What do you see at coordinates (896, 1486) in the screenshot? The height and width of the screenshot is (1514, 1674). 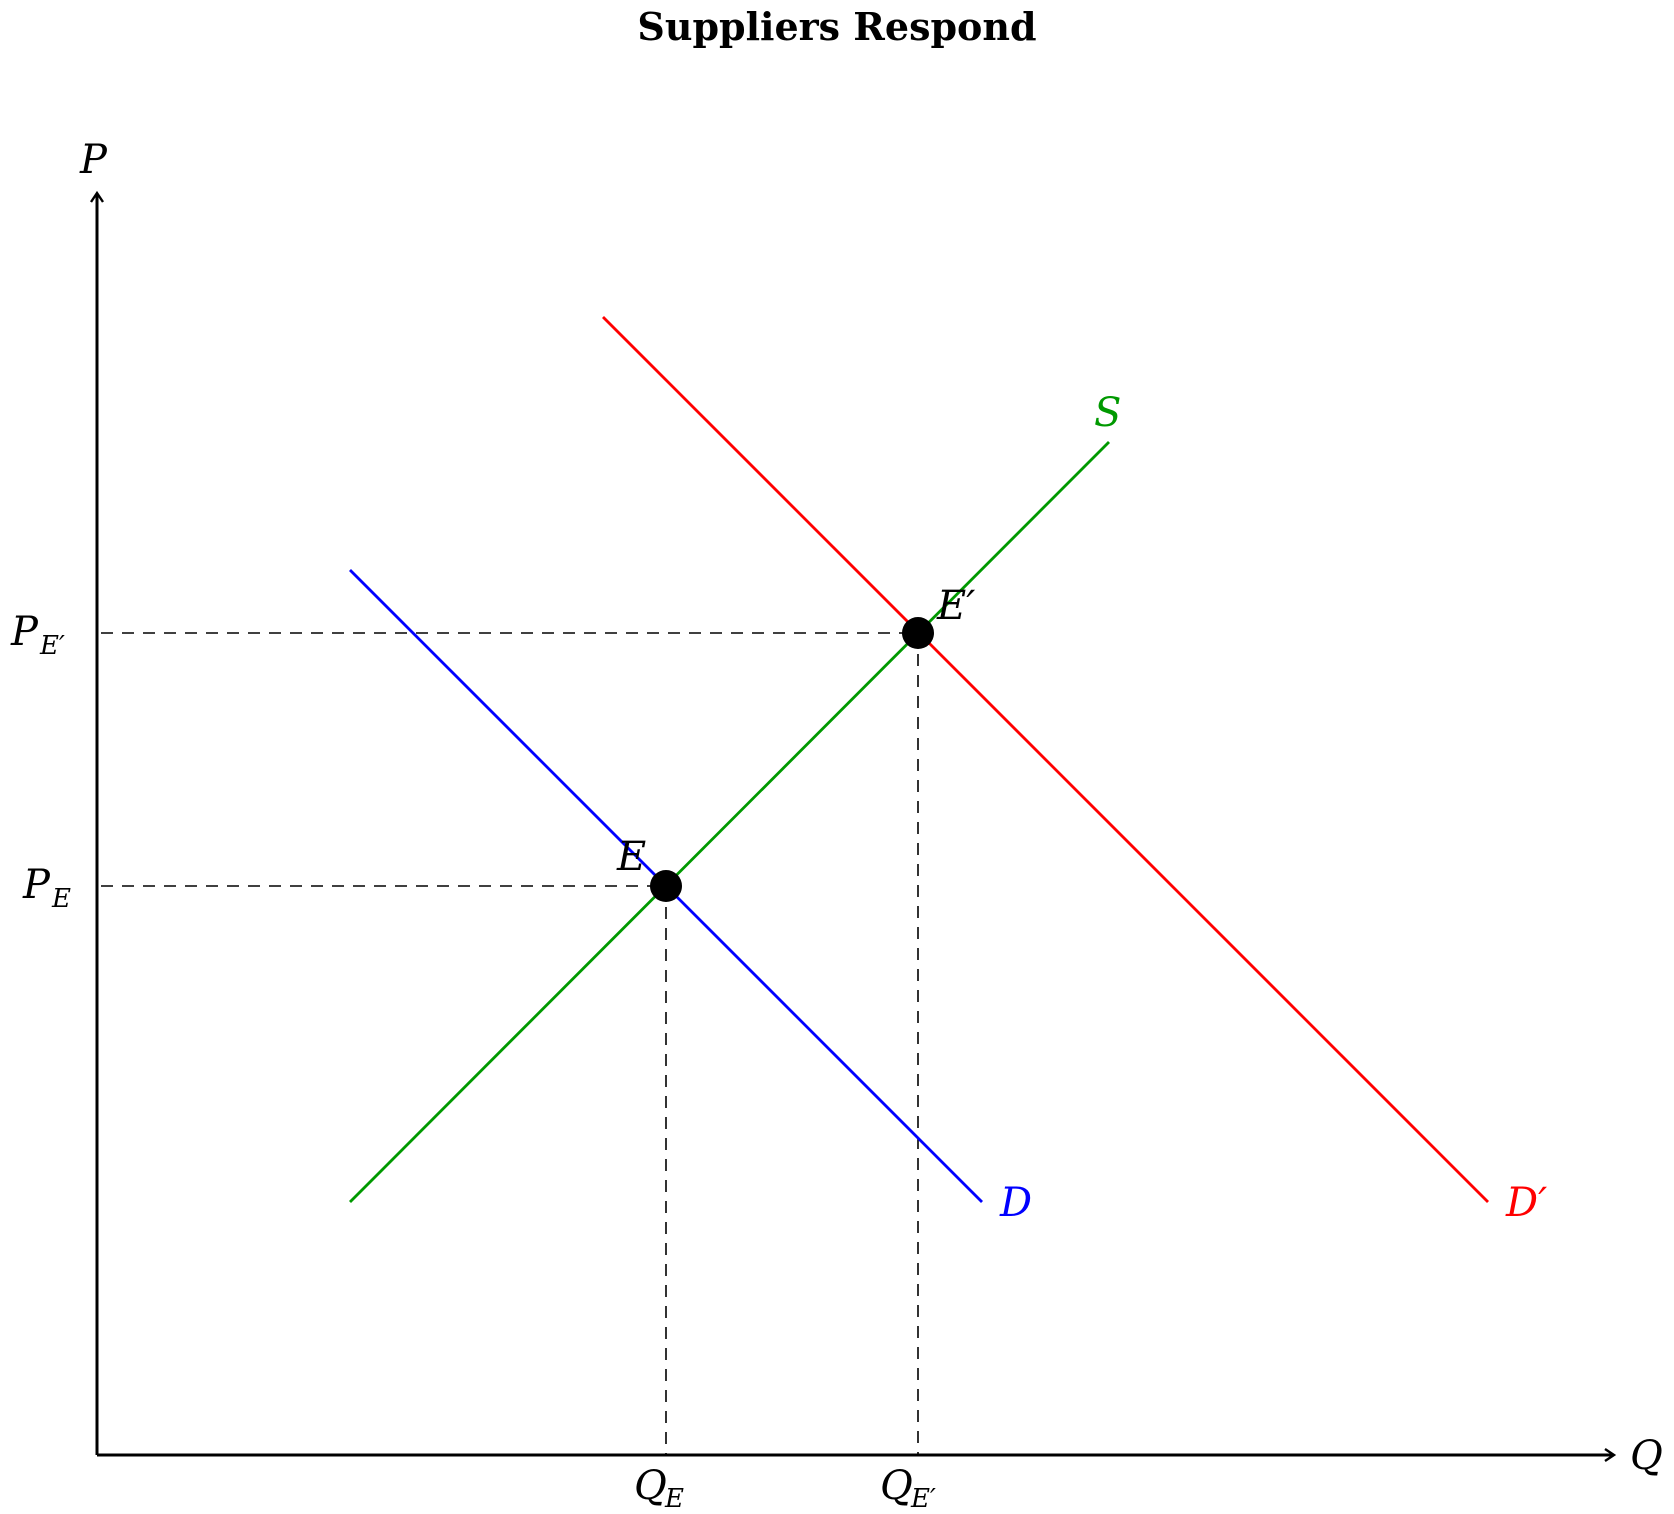 I see `quantity-tick-new-main: Q` at bounding box center [896, 1486].